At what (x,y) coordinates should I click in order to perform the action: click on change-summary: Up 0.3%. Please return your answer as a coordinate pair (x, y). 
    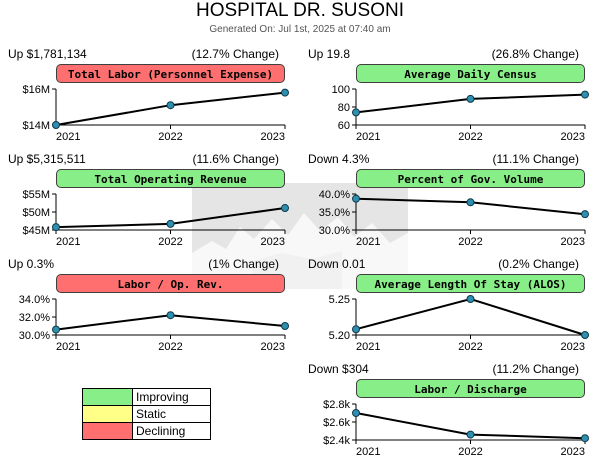
    Looking at the image, I should click on (31, 264).